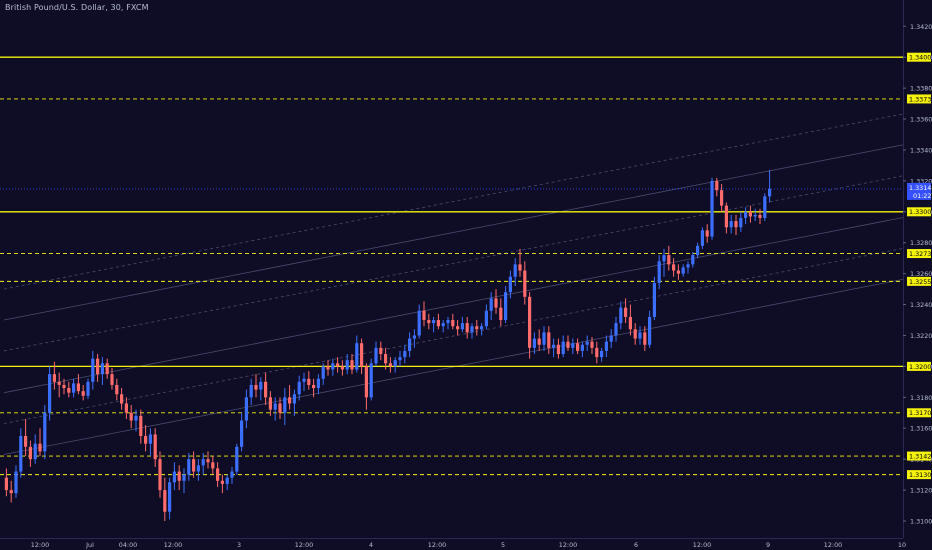 This screenshot has width=932, height=550. I want to click on time-tick-label: 12:00, so click(304, 545).